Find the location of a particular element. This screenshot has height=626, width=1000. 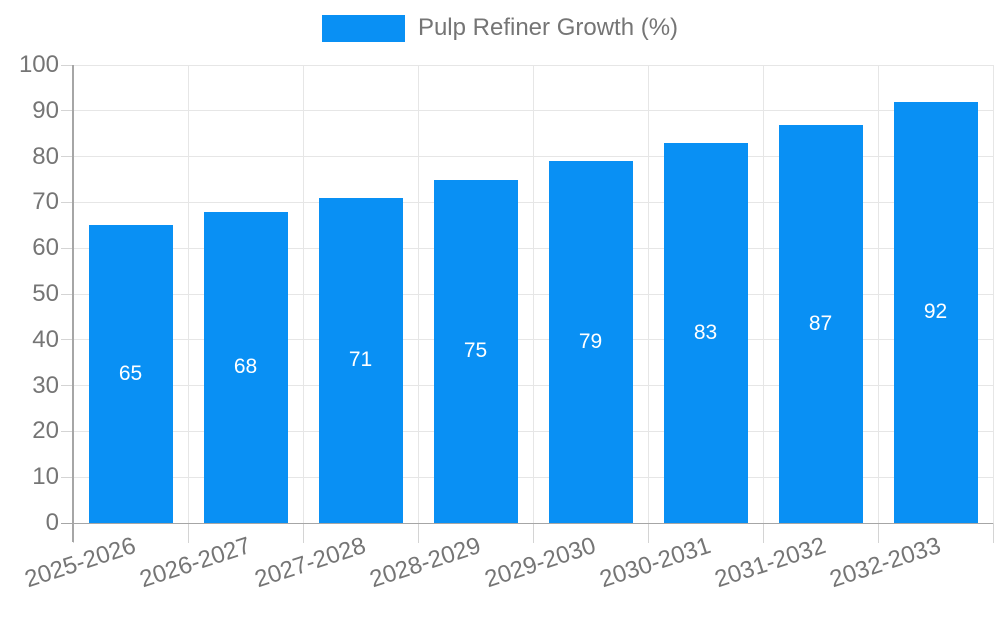

bar-value-label: 92 is located at coordinates (935, 312).